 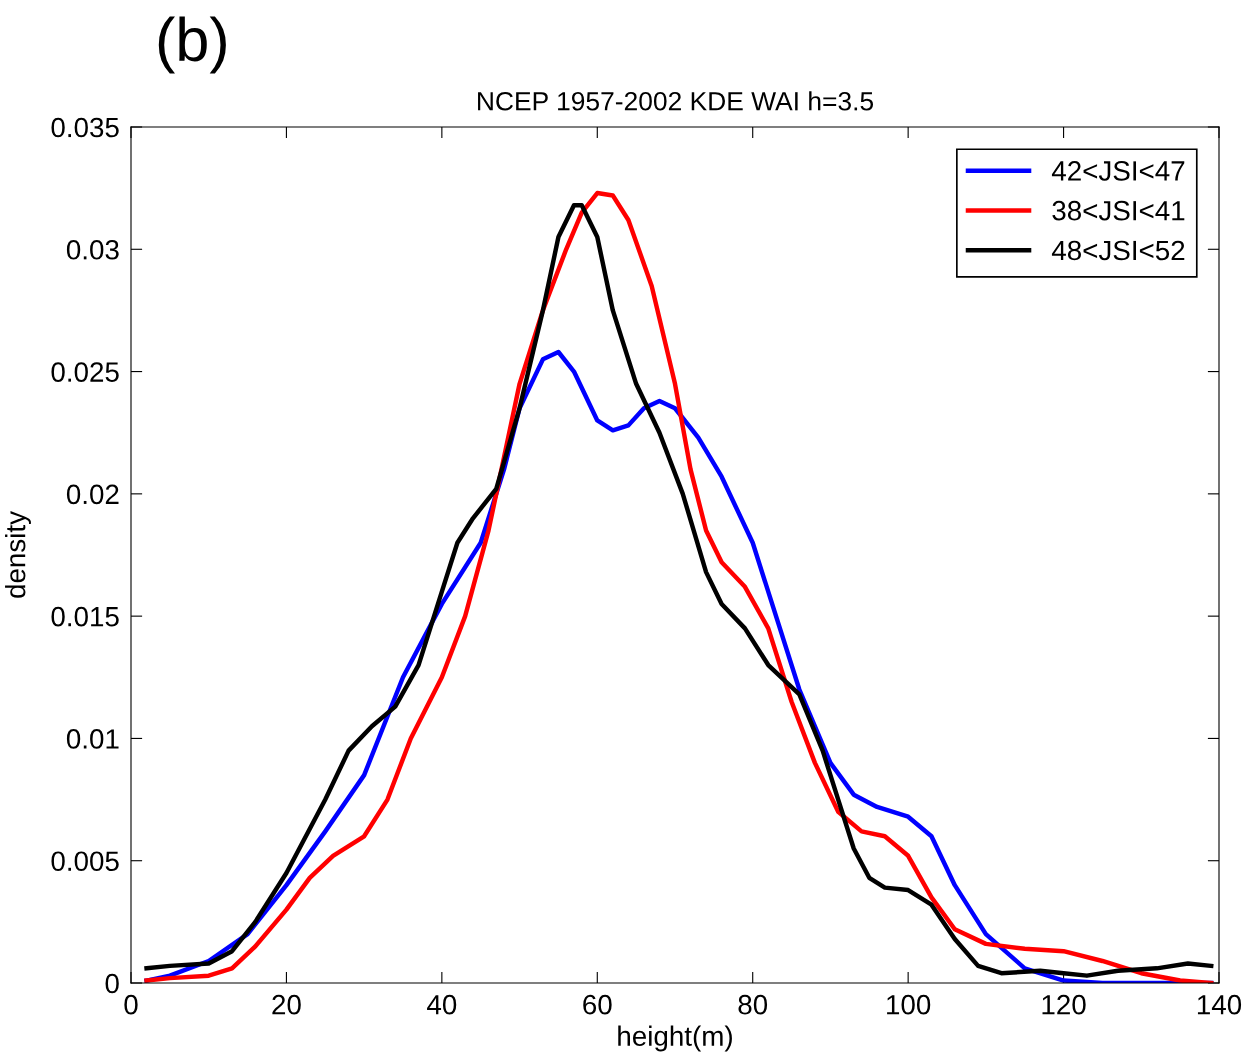 I want to click on x-tick-label: 60, so click(x=597, y=1004).